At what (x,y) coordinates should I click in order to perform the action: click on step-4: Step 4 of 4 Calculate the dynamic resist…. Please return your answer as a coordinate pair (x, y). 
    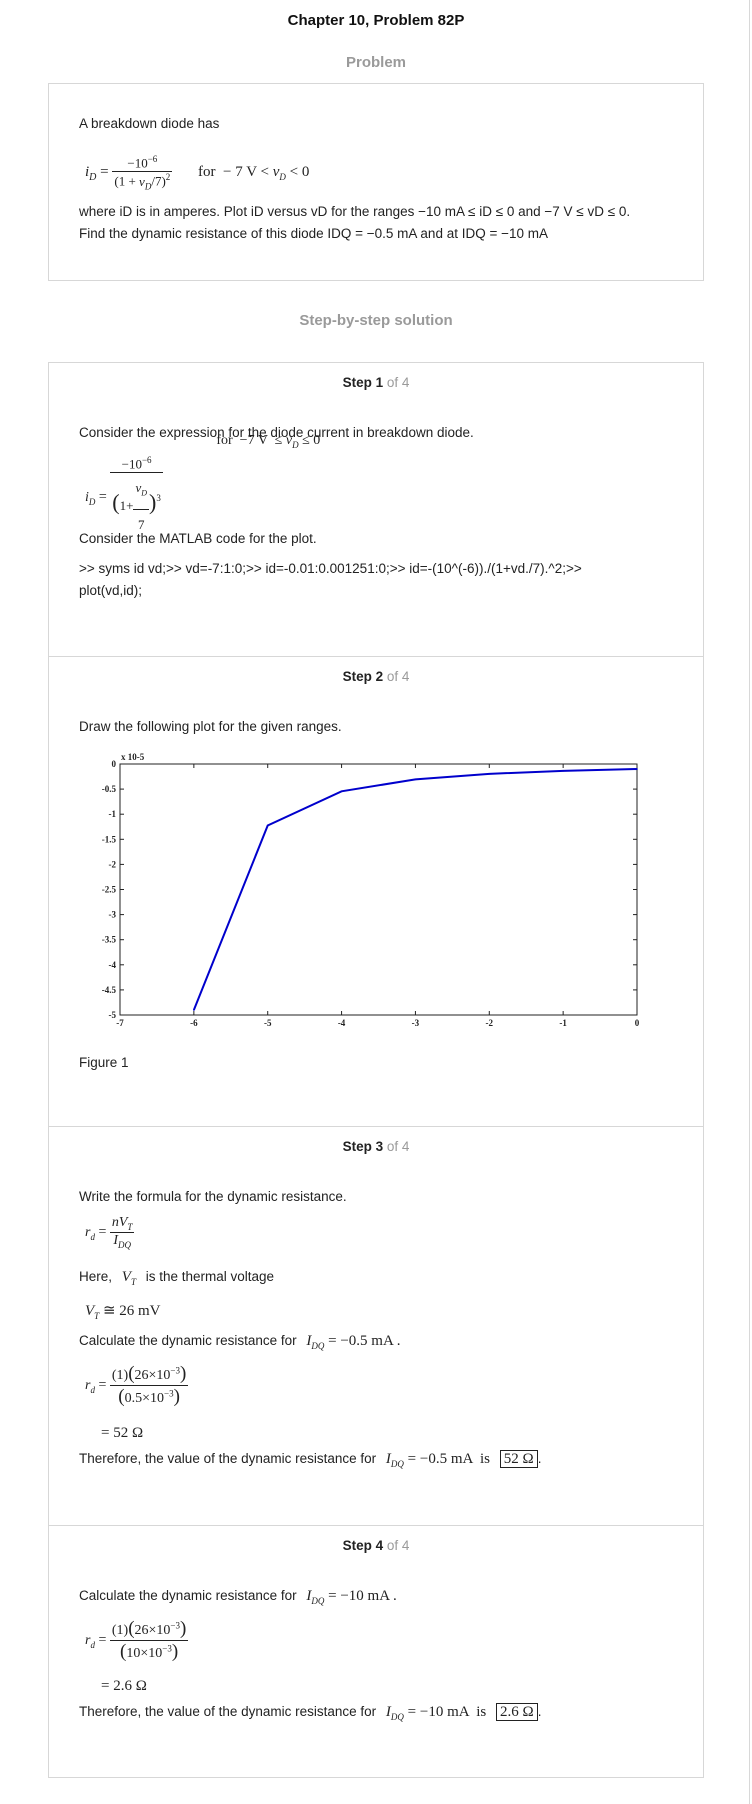
    Looking at the image, I should click on (376, 1652).